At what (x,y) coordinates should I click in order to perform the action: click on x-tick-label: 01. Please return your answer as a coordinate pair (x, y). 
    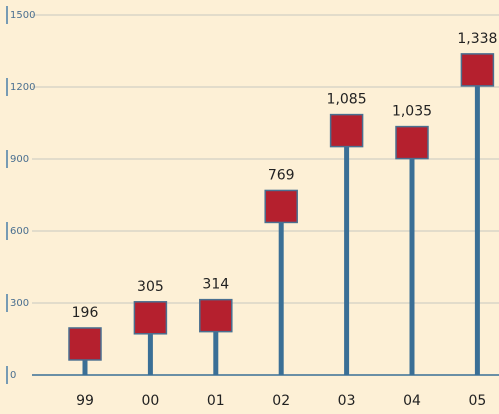
    Looking at the image, I should click on (216, 401).